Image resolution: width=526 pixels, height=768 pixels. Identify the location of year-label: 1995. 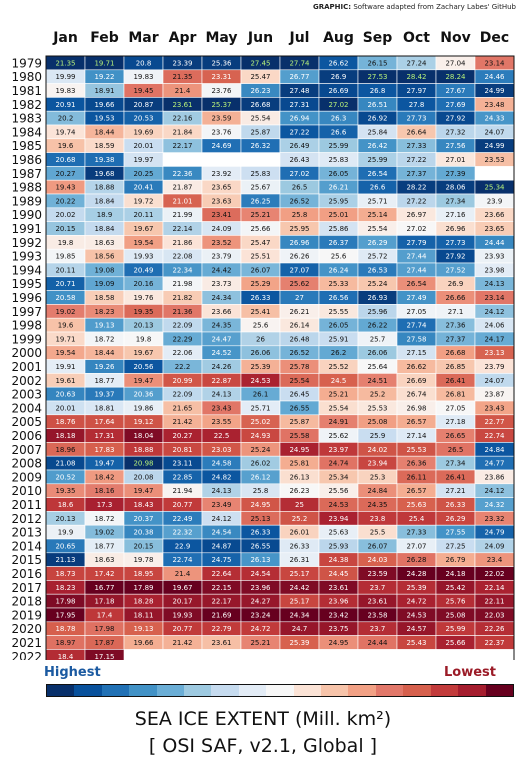
(26, 284).